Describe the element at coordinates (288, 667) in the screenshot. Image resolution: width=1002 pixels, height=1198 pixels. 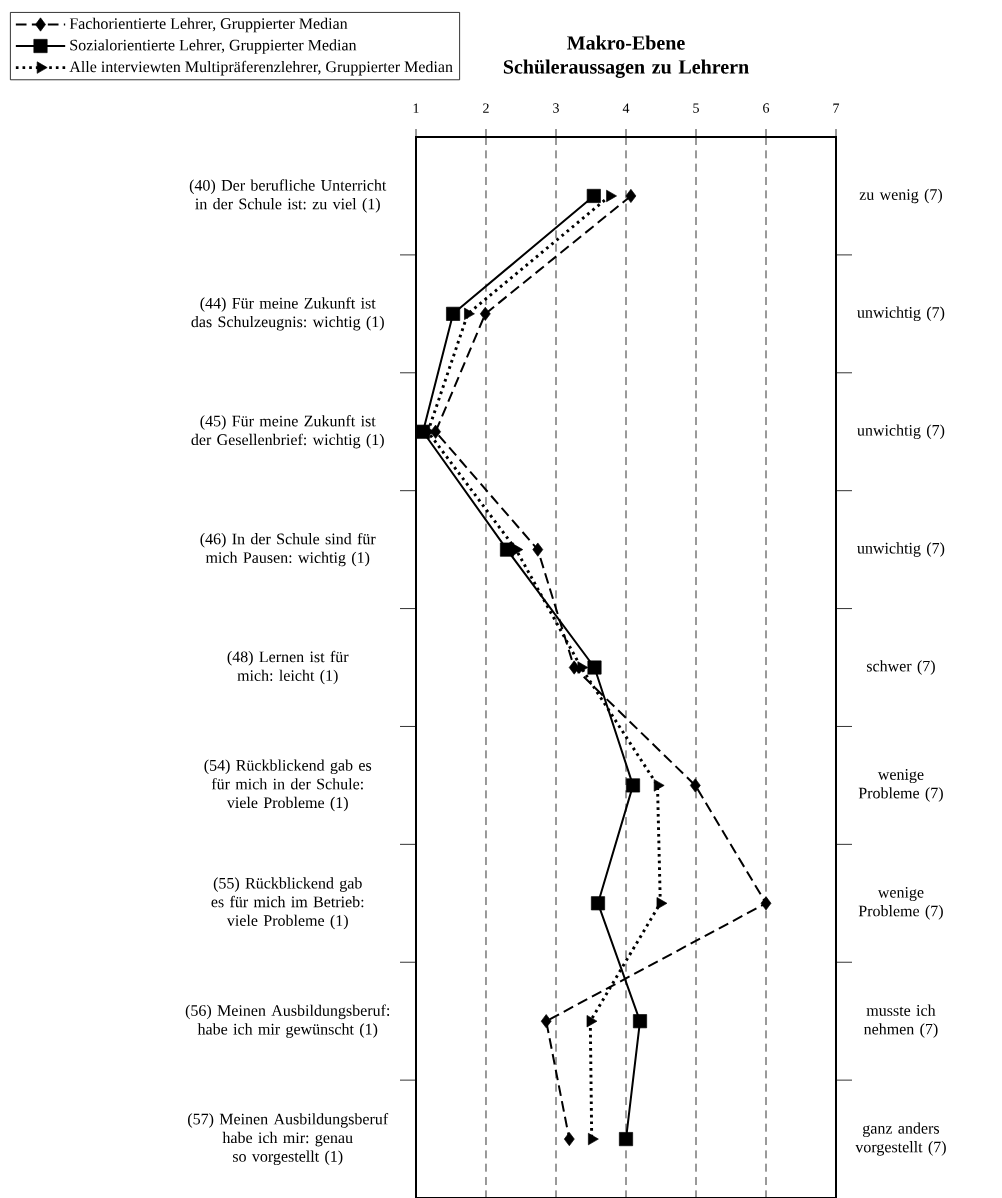
I see `y-tick-label: (48) Lernen ist für mich: leicht (1)` at that location.